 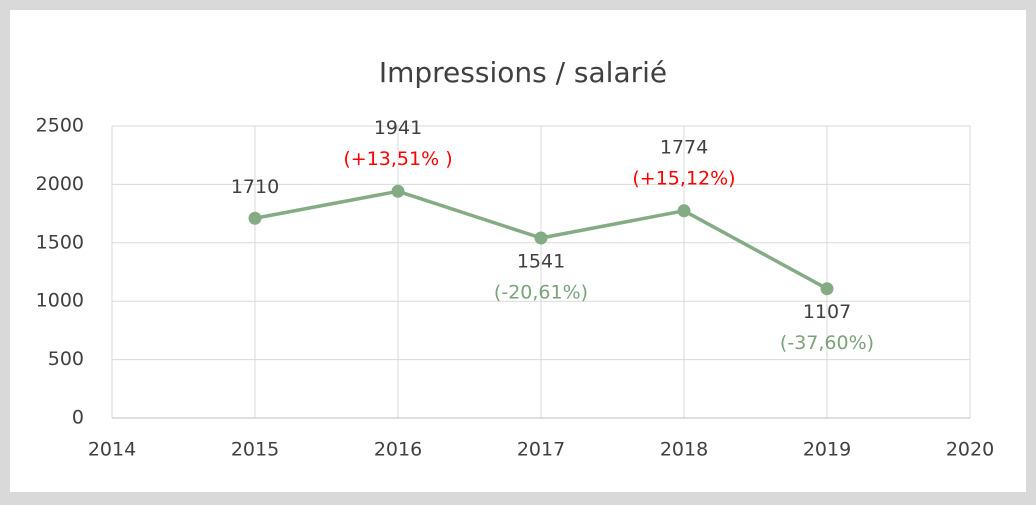 What do you see at coordinates (60, 301) in the screenshot?
I see `y-tick-label: 1000` at bounding box center [60, 301].